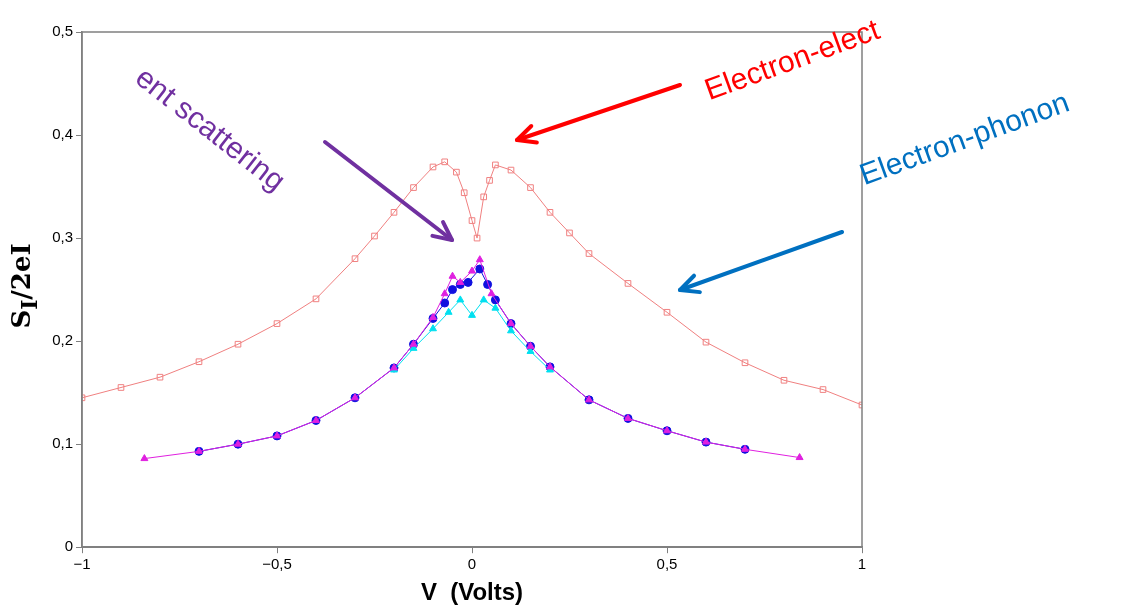  What do you see at coordinates (667, 564) in the screenshot?
I see `x-tick-label: 0,5` at bounding box center [667, 564].